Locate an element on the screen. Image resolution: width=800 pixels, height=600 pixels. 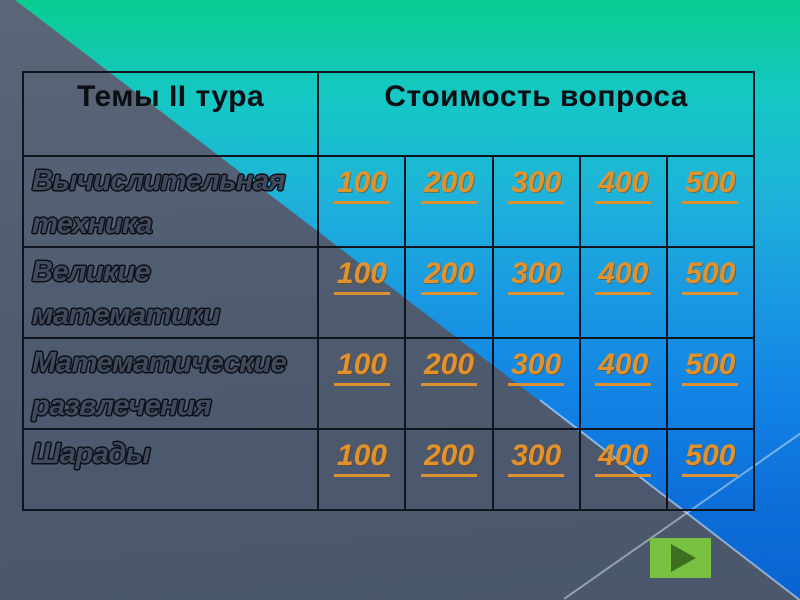
topic-cell: Шарады is located at coordinates (170, 469).